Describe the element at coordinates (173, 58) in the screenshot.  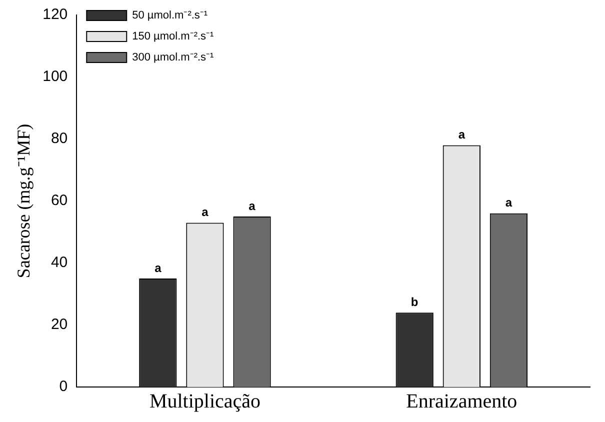
I see `legend-label: 300 µmol.m⁻².s⁻¹` at that location.